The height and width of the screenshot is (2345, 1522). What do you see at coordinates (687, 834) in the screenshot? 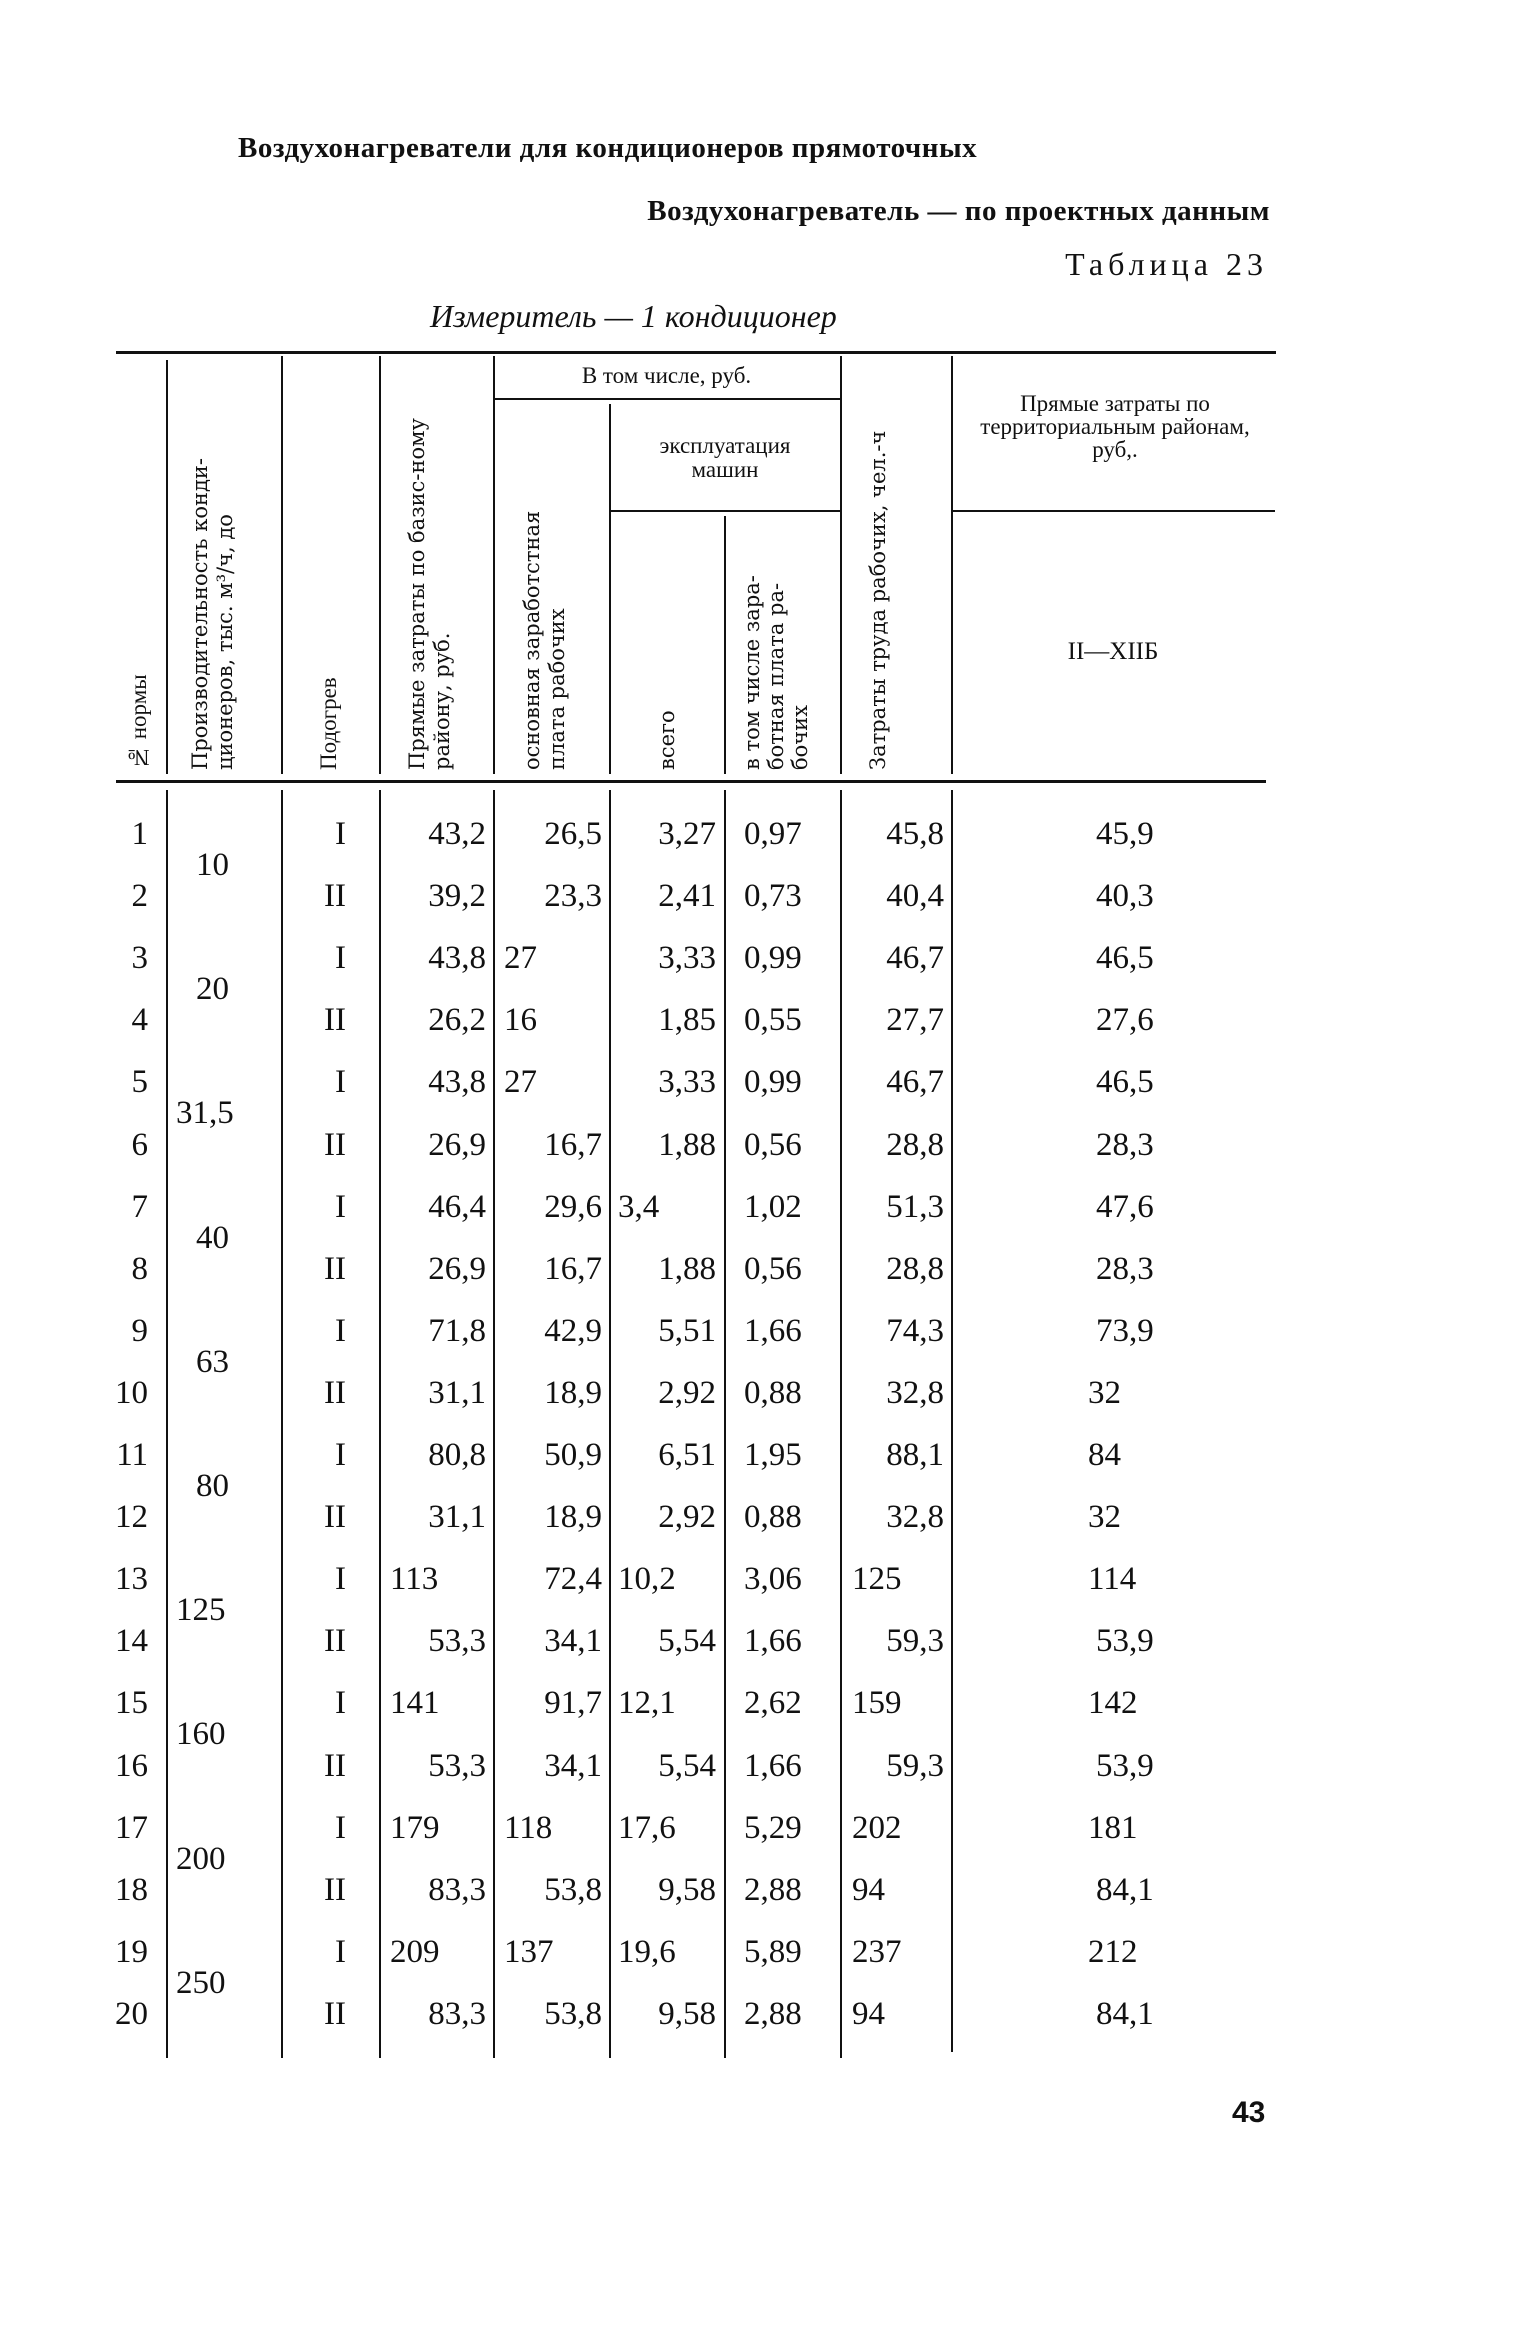
I see `machine-total-value: 3,27` at bounding box center [687, 834].